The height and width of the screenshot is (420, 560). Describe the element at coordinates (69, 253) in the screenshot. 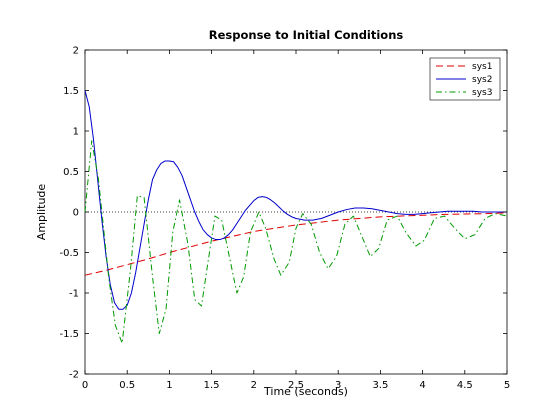

I see `y-tick-label: -0.5` at that location.